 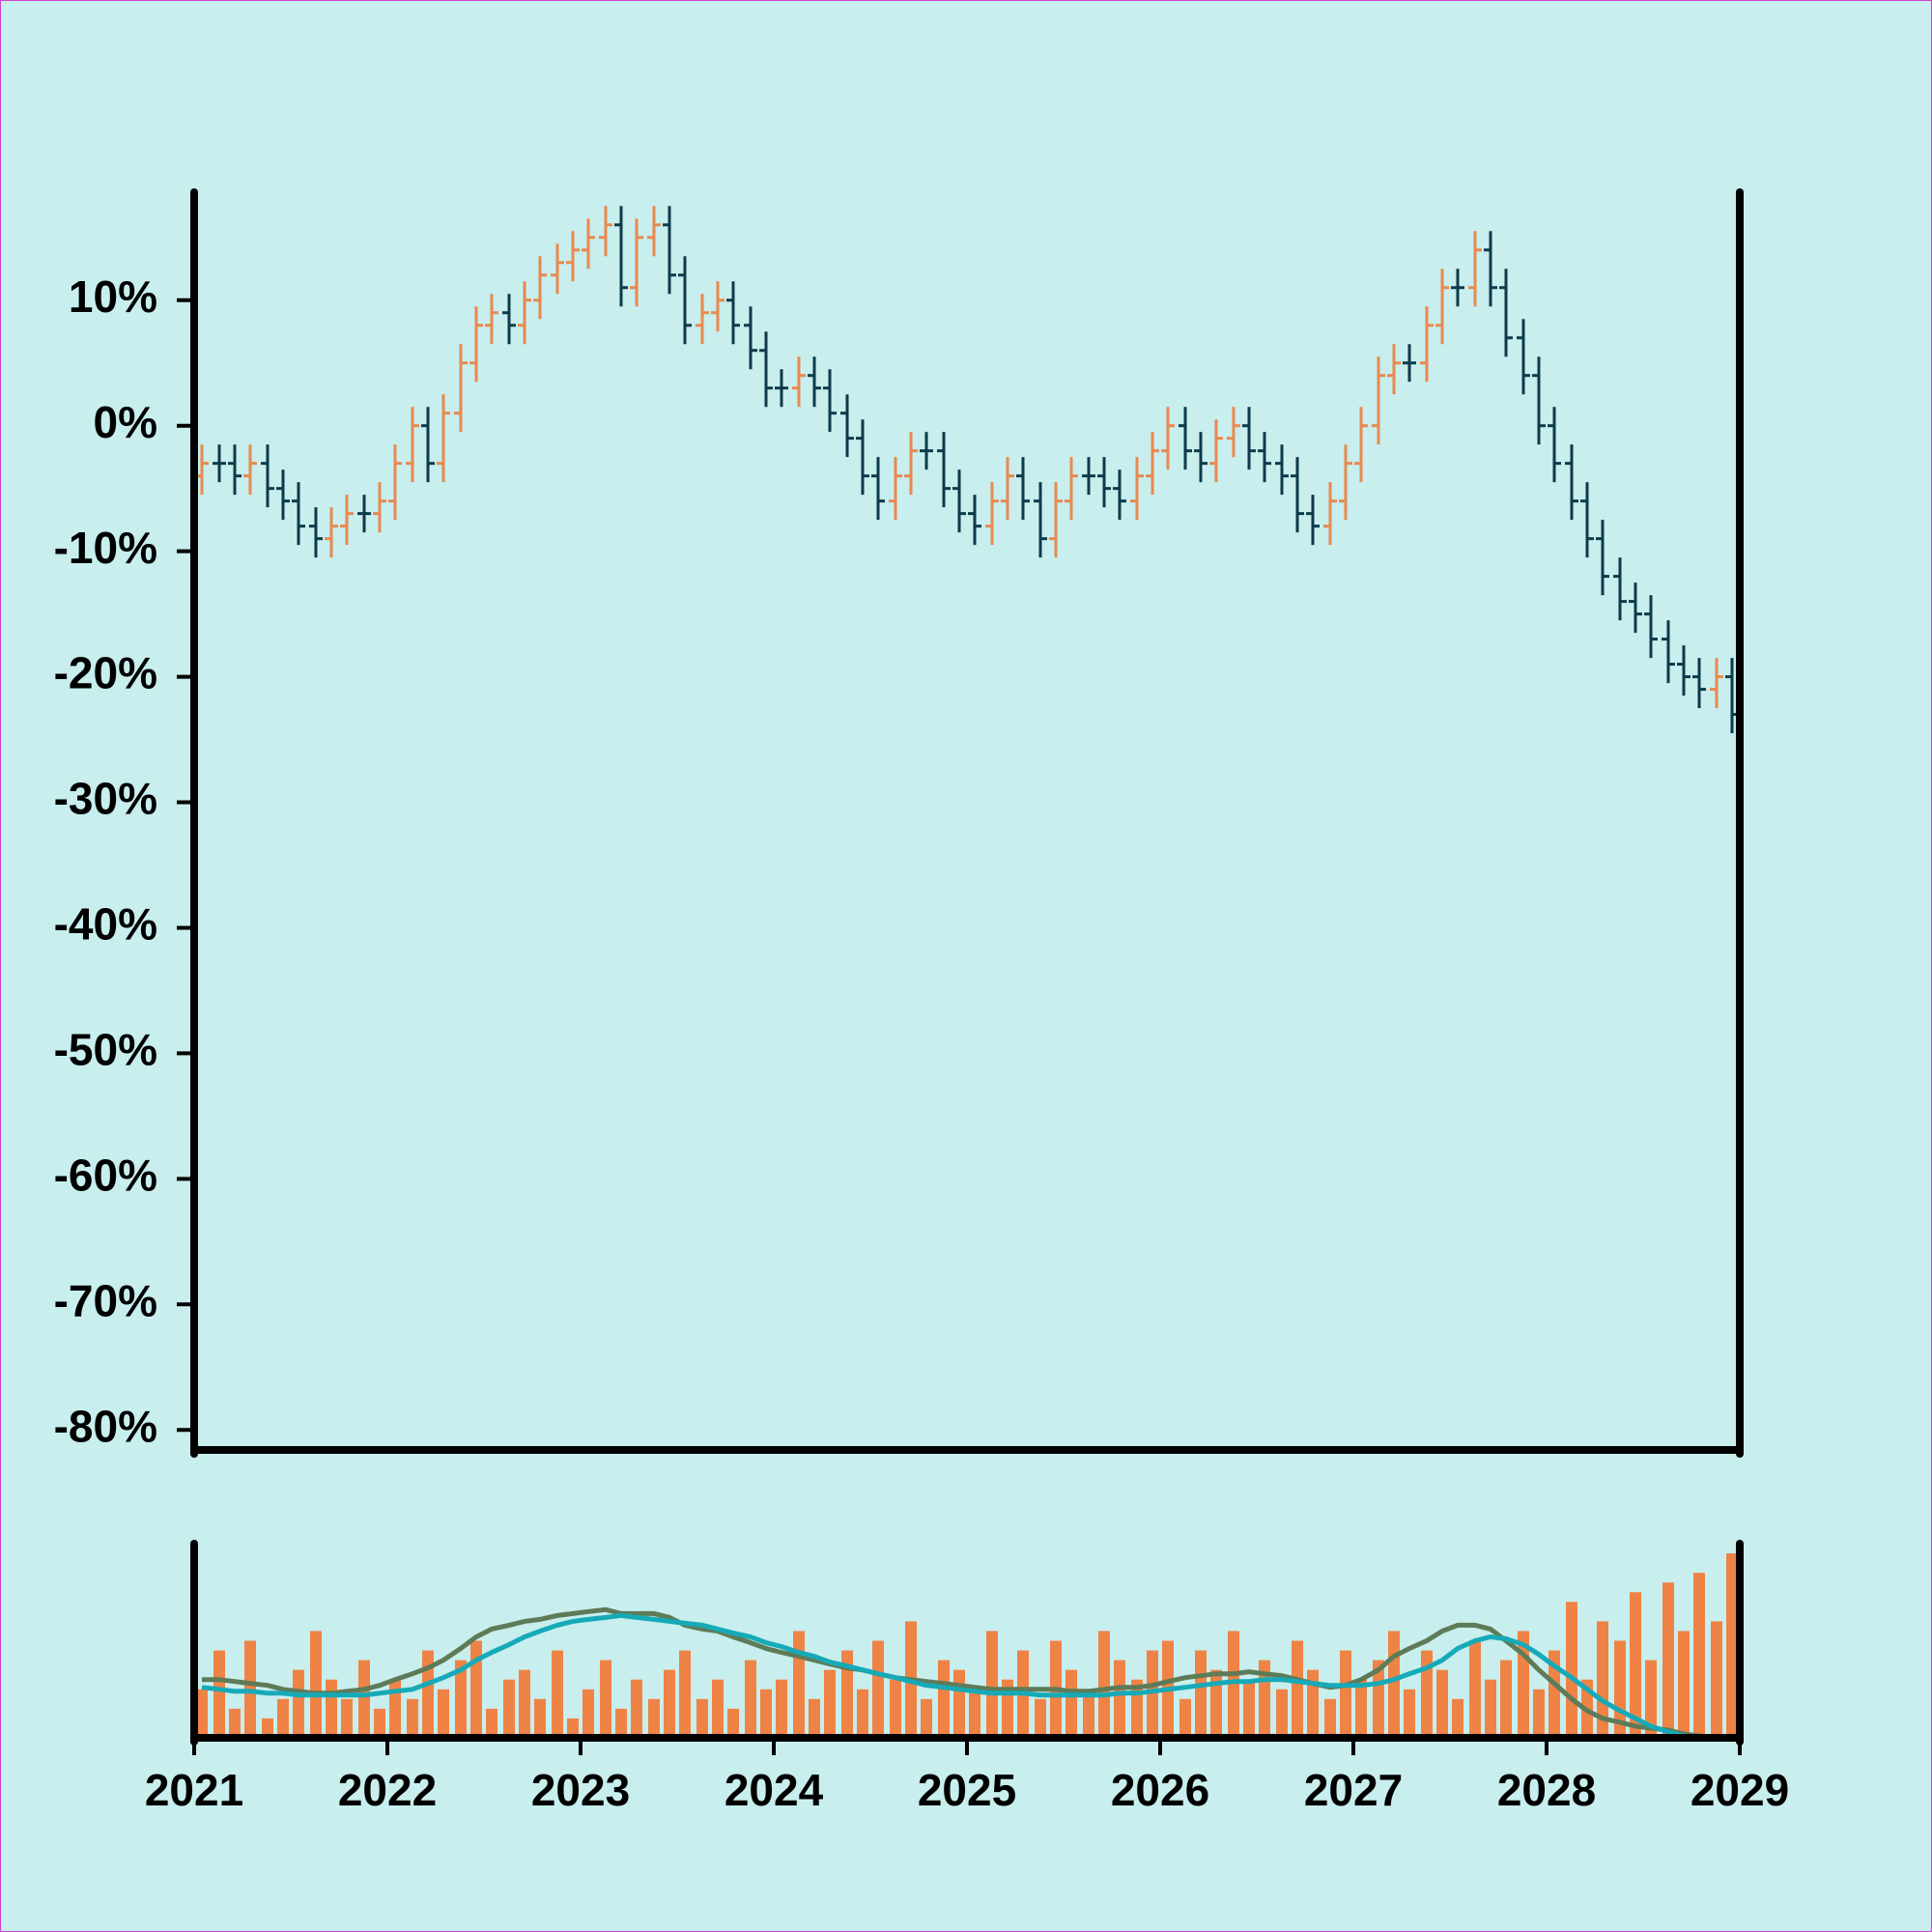 I want to click on y-tick-label: -60%, so click(x=105, y=1175).